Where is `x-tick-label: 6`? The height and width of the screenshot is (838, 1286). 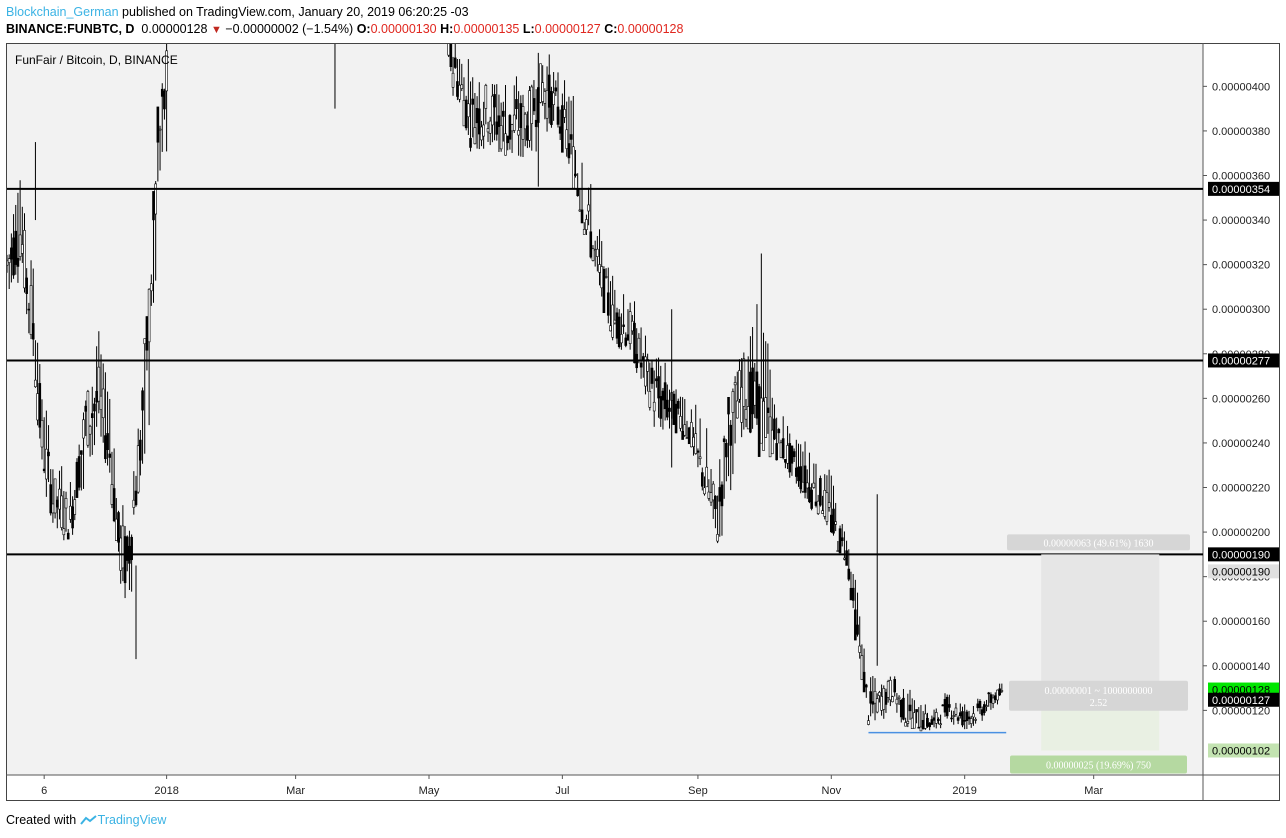 x-tick-label: 6 is located at coordinates (44, 791).